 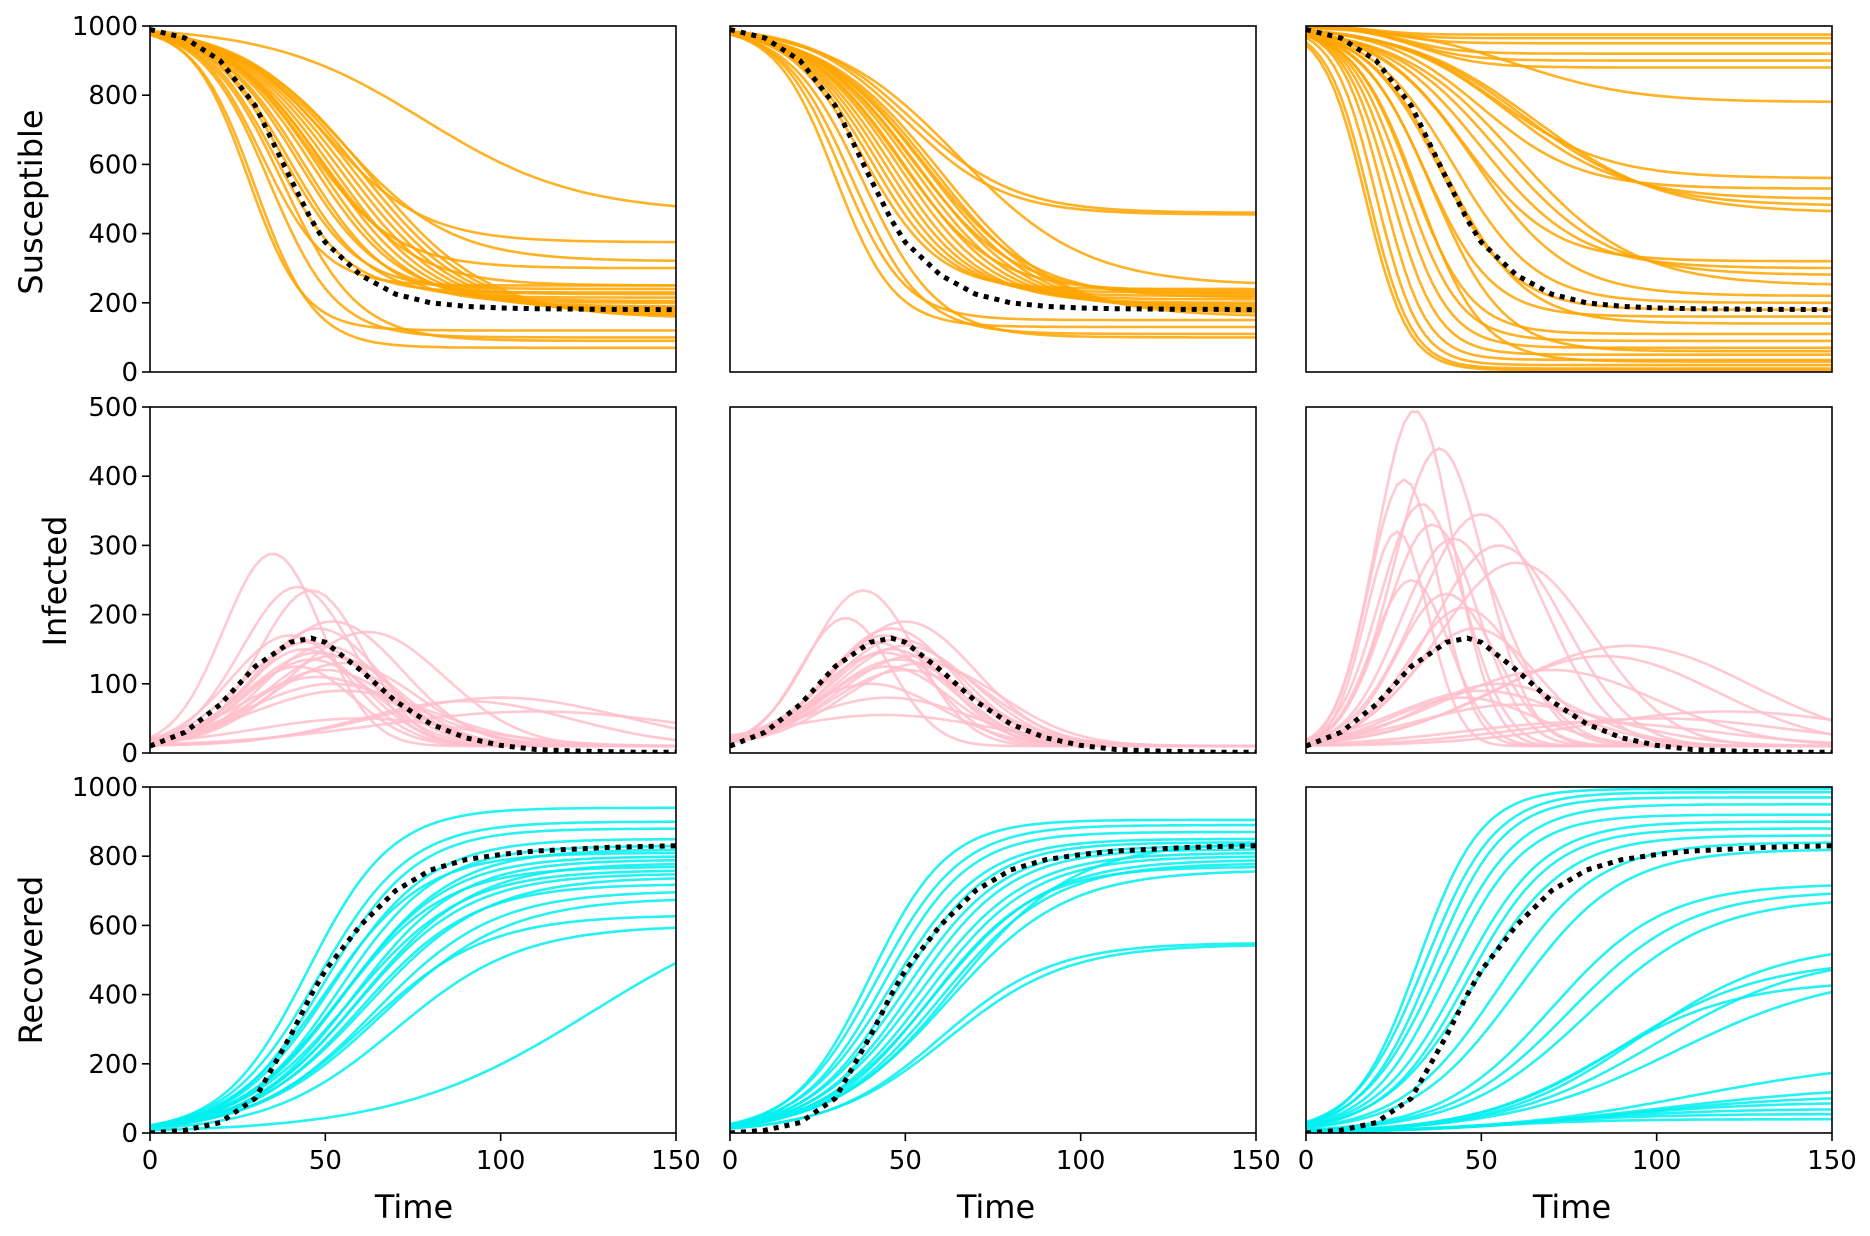 What do you see at coordinates (1081, 1161) in the screenshot?
I see `x-tick-label: 100` at bounding box center [1081, 1161].